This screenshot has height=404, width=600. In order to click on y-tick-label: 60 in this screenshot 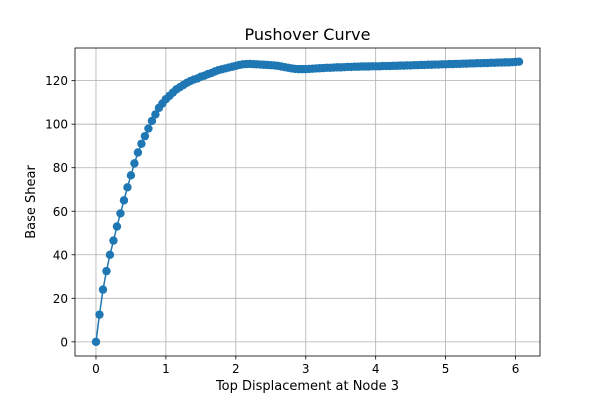, I will do `click(60, 212)`.